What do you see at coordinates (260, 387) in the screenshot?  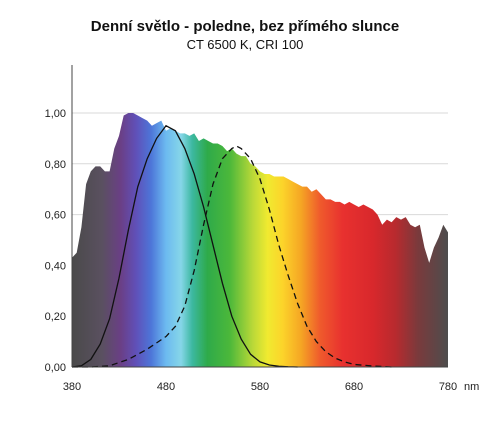 I see `x-tick-label: 580` at bounding box center [260, 387].